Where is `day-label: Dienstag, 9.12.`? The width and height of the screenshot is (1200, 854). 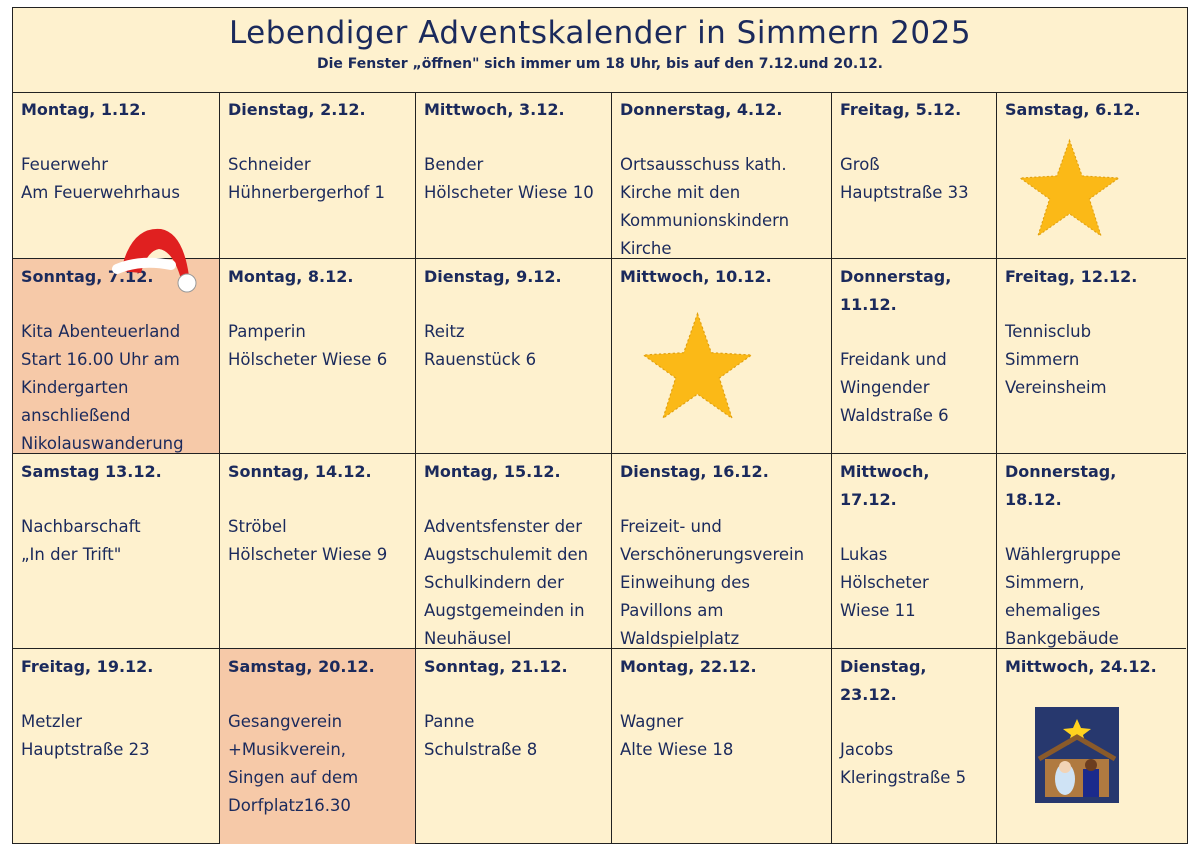
day-label: Dienstag, 9.12. is located at coordinates (493, 276).